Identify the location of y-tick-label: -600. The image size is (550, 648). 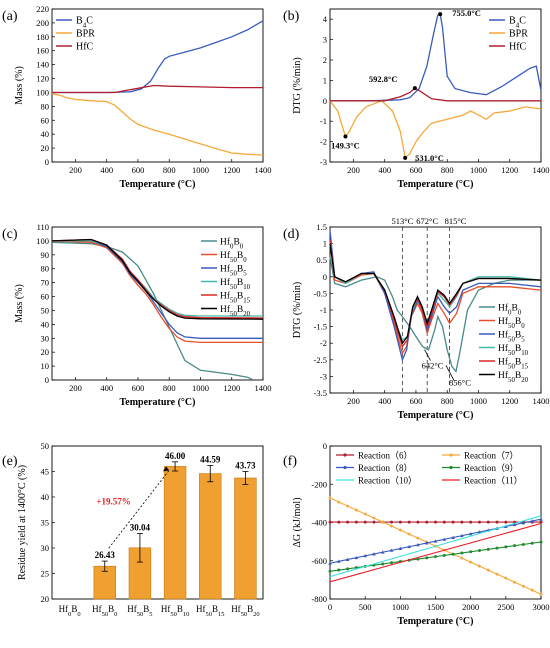
(319, 561).